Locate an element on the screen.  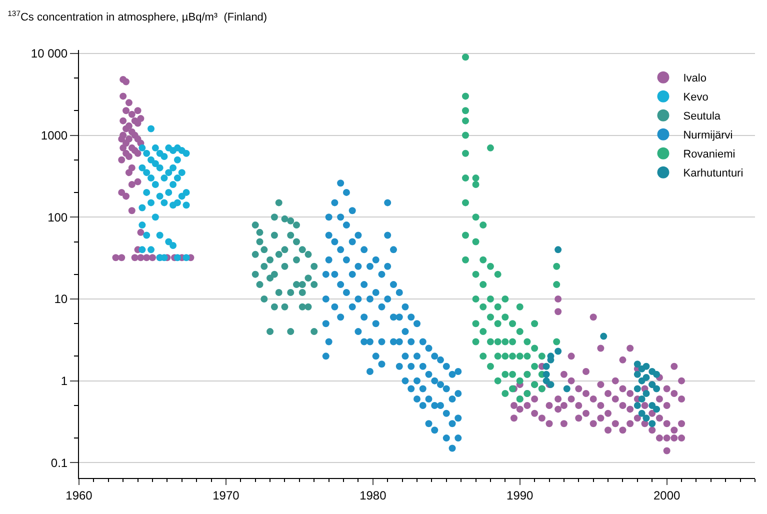
y-tick-label: 1000 is located at coordinates (54, 135).